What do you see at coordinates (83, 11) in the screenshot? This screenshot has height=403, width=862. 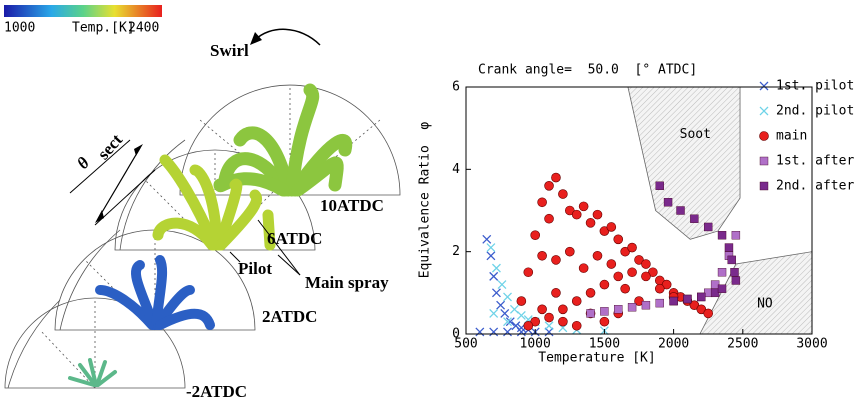 I see `colorbar` at bounding box center [83, 11].